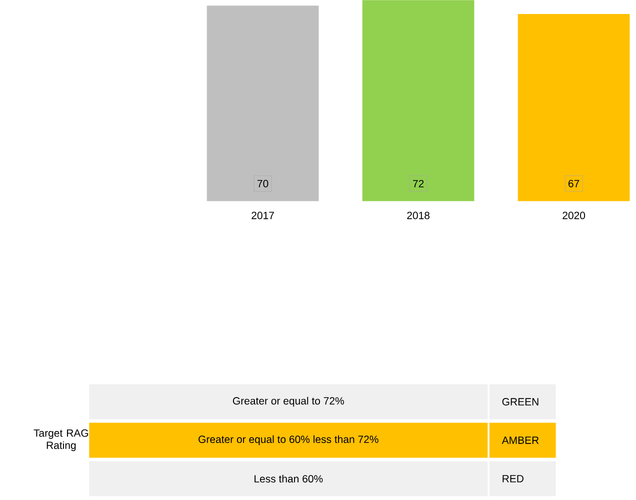  I want to click on x-tick-label: 2017, so click(263, 216).